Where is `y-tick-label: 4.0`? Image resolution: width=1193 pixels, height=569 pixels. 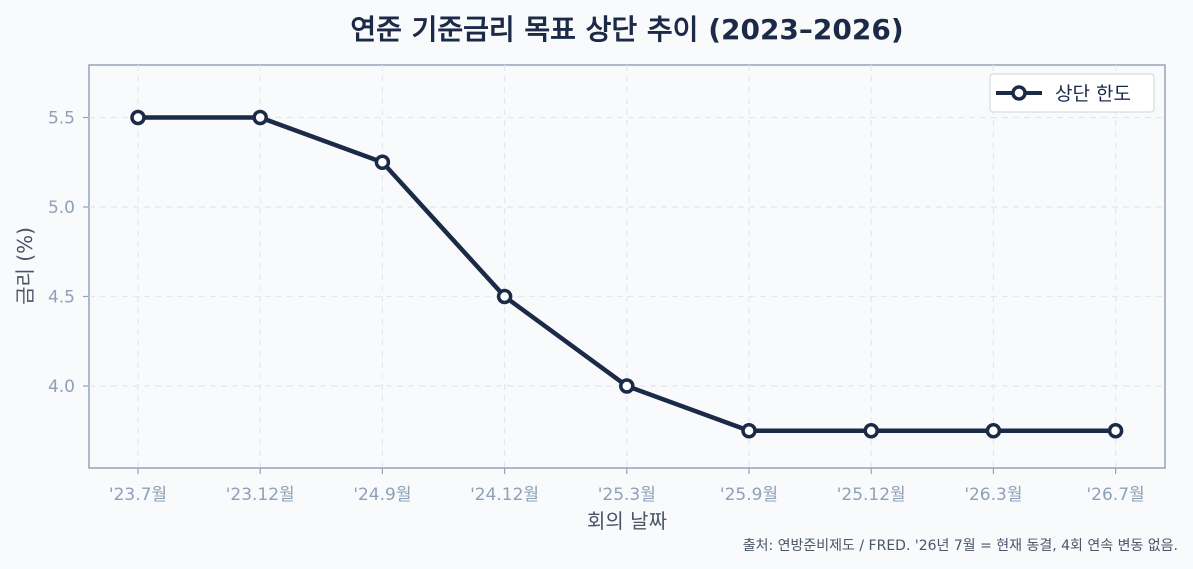
y-tick-label: 4.0 is located at coordinates (61, 387).